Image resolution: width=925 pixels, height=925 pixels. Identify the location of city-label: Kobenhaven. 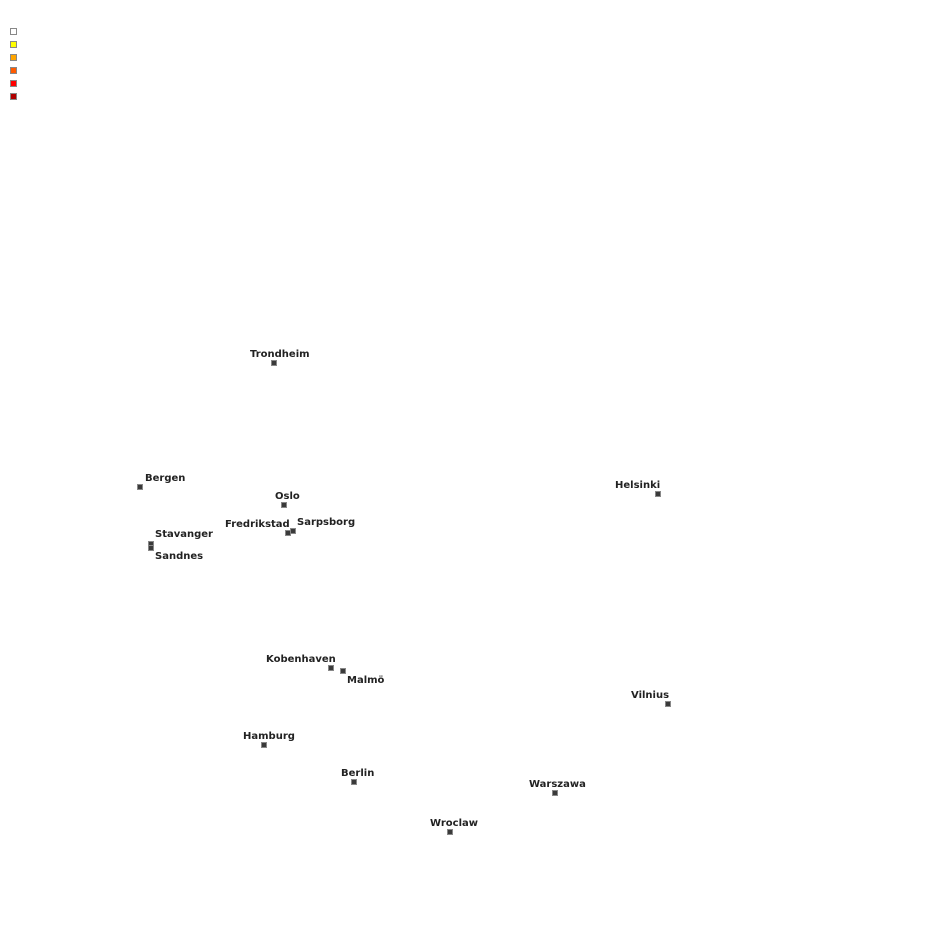
(301, 659).